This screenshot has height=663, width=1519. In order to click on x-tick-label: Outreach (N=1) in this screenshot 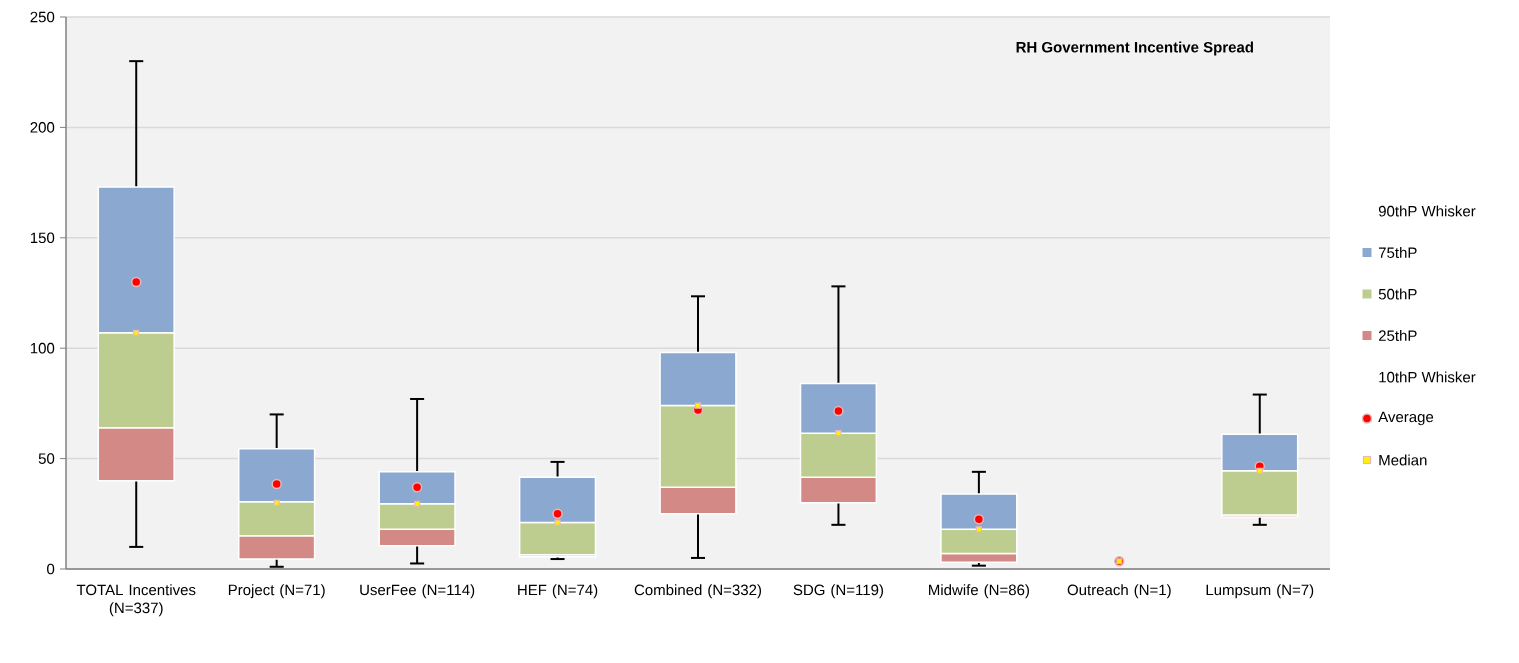, I will do `click(1119, 591)`.